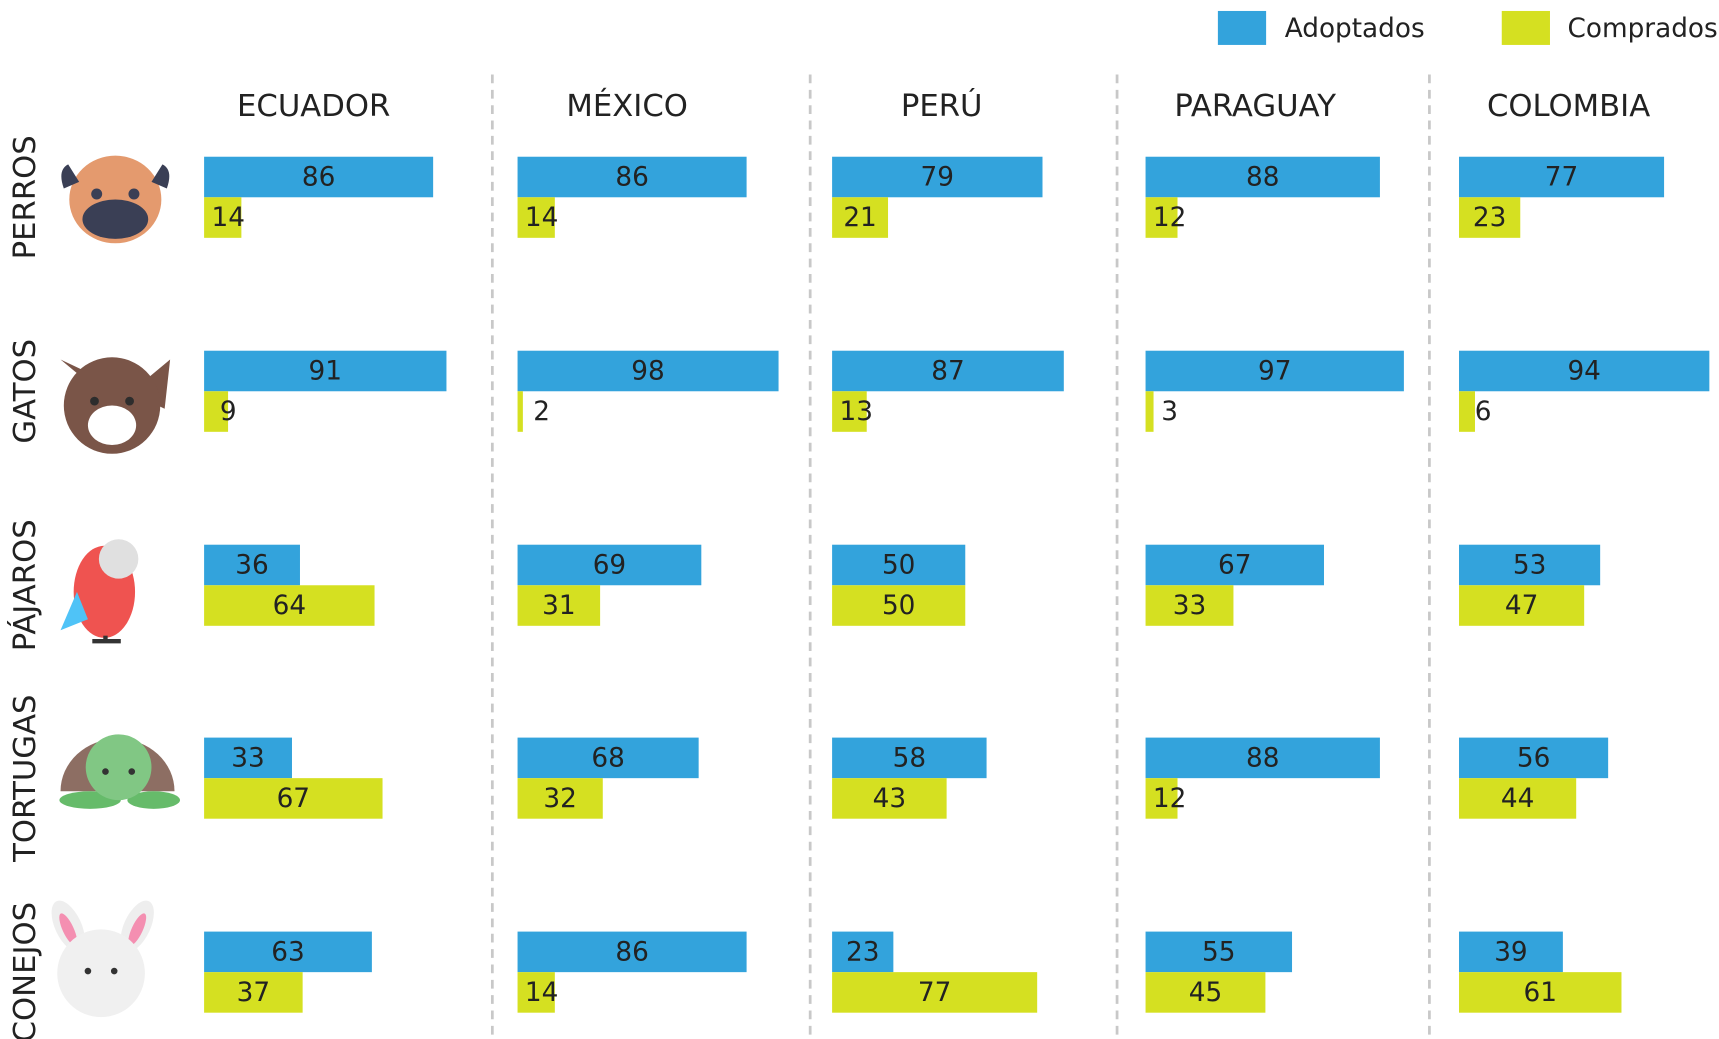  Describe the element at coordinates (115, 199) in the screenshot. I see `dog-icon` at that location.